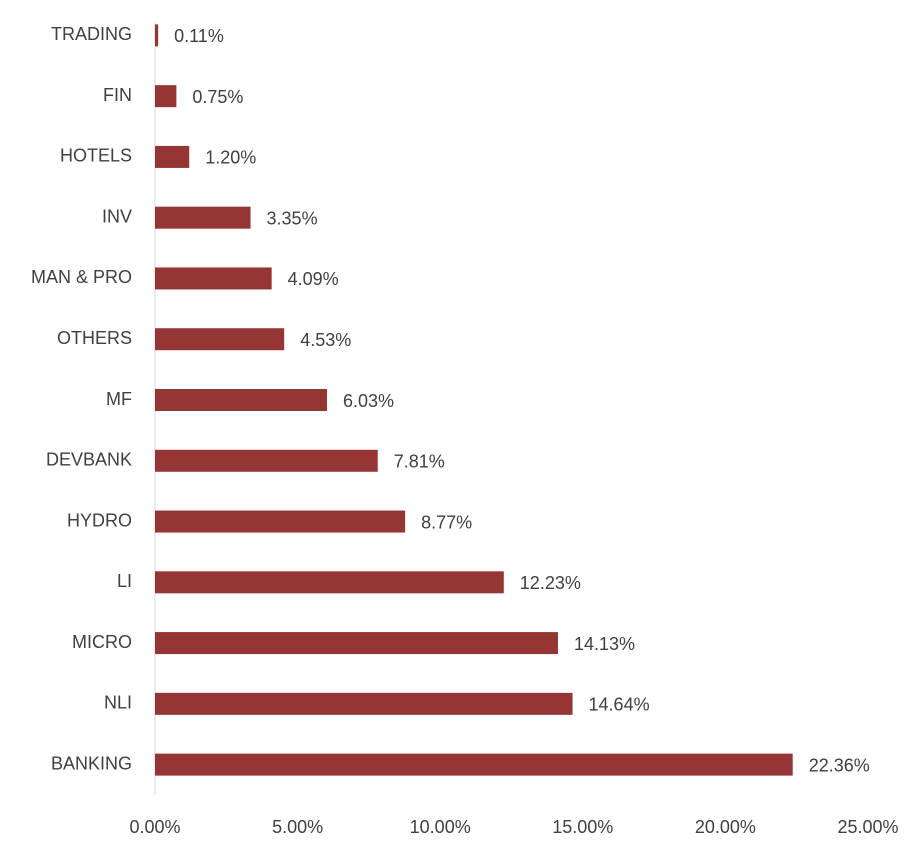 The image size is (922, 841). Describe the element at coordinates (124, 581) in the screenshot. I see `y-tick-label: LI` at that location.